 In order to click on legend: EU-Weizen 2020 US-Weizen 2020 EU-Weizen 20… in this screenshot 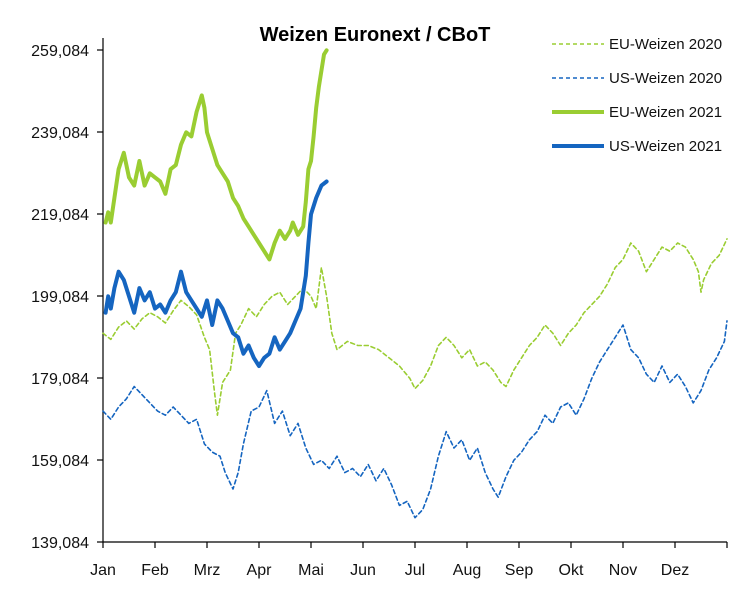, I will do `click(637, 95)`.